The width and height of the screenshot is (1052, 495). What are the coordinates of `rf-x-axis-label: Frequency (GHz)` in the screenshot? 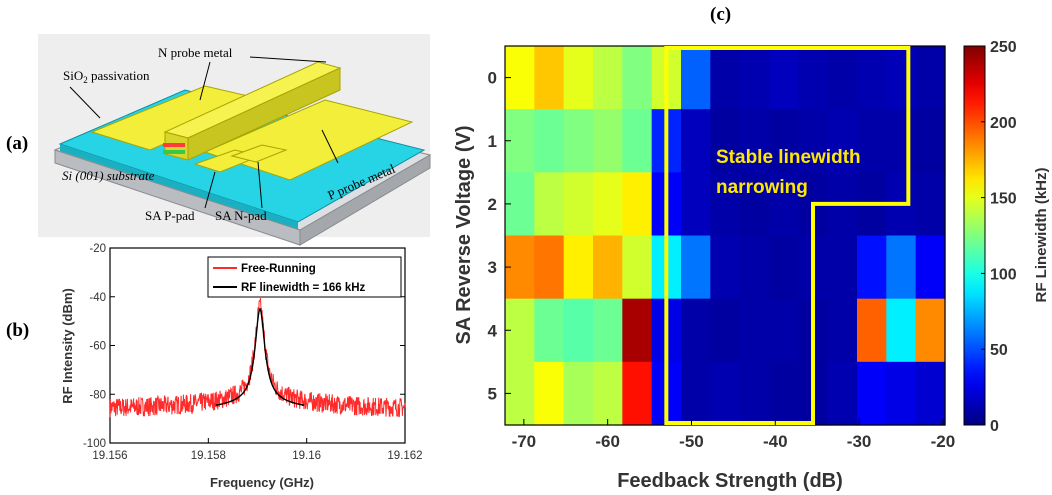 It's located at (262, 482).